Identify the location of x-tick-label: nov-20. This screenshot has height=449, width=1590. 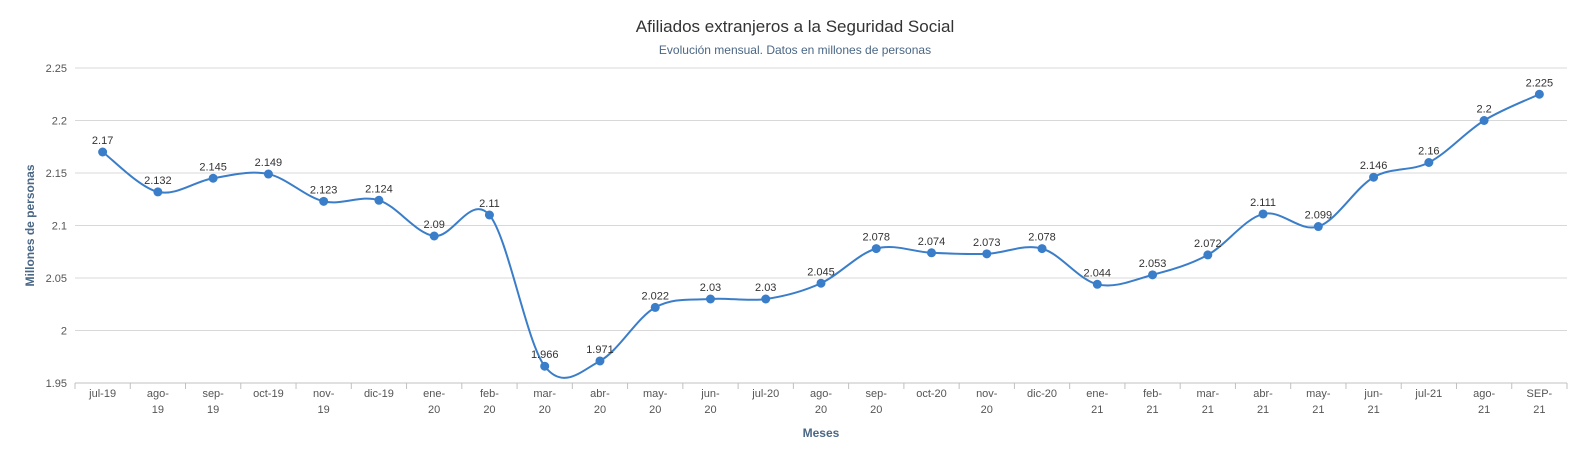
(987, 402).